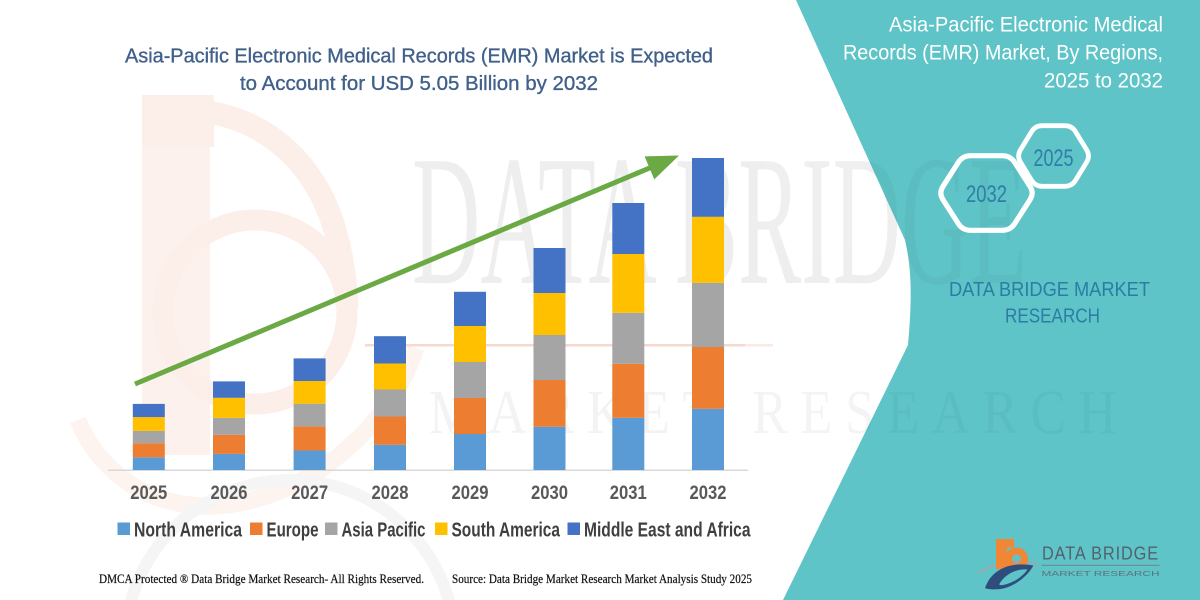 This screenshot has height=600, width=1200. What do you see at coordinates (1003, 52) in the screenshot?
I see `svg-text:Records (EMR) Market, By Regio: Records (EMR) Market, By Regions,` at bounding box center [1003, 52].